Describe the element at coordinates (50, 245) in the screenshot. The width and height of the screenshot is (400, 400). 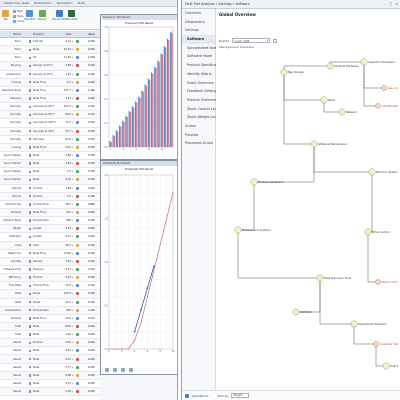
I see `table-row: Area Area 48.1 ▾ 0.150` at that location.